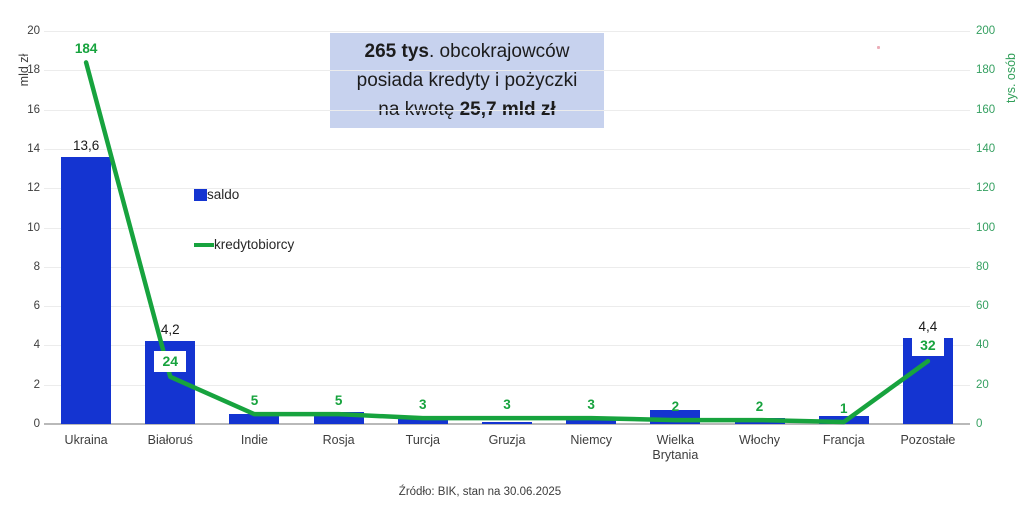  I want to click on right-axis-tick: 200, so click(986, 31).